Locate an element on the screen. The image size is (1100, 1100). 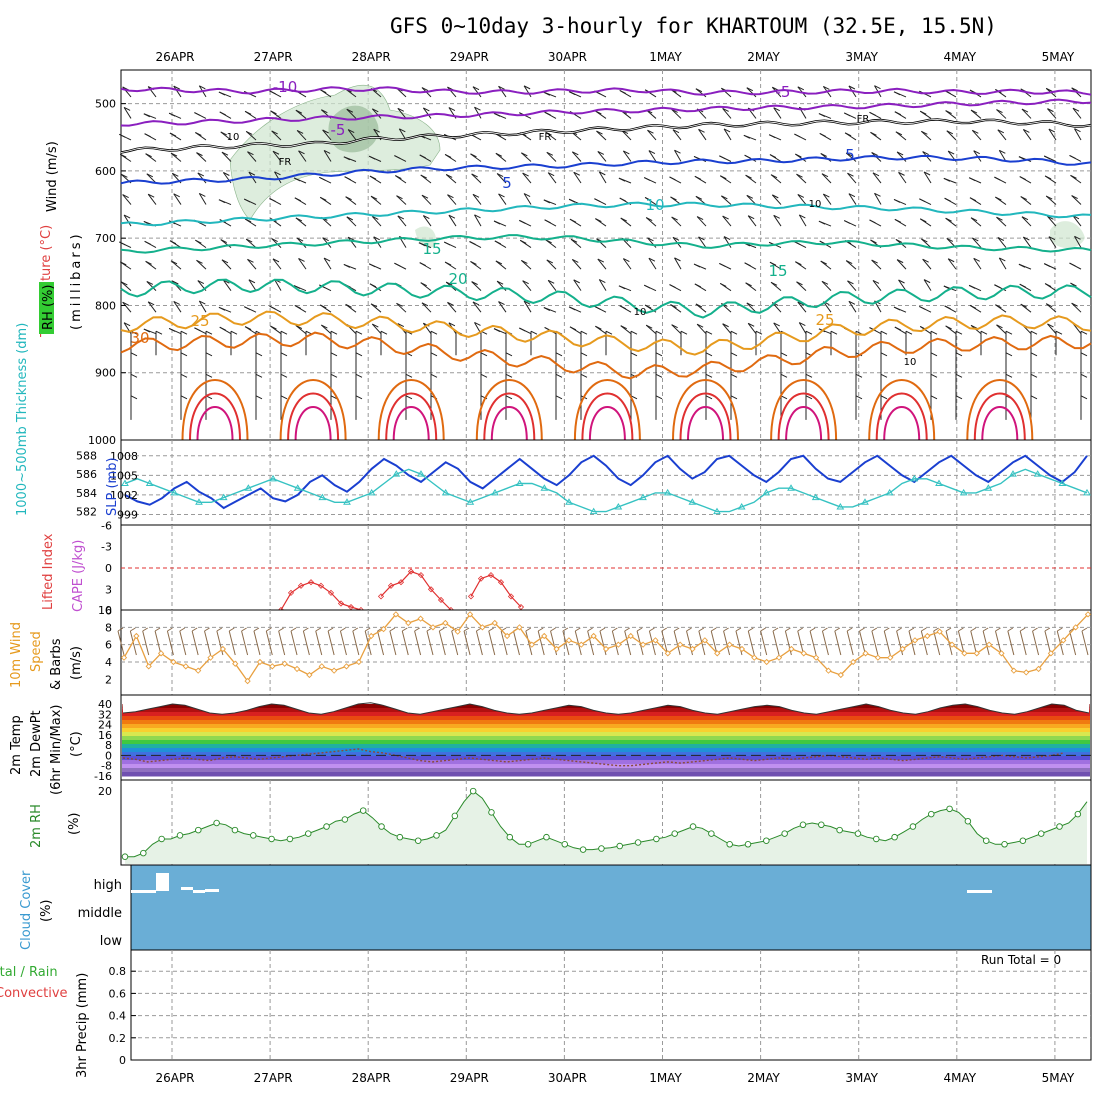
precip-total-label: Total / Rain is located at coordinates (29, 972).